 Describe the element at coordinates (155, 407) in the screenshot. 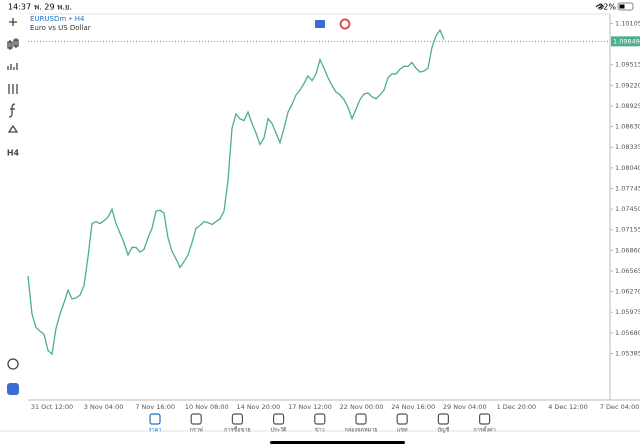

I see `x-tick-label: 7 Nov 16:00` at that location.